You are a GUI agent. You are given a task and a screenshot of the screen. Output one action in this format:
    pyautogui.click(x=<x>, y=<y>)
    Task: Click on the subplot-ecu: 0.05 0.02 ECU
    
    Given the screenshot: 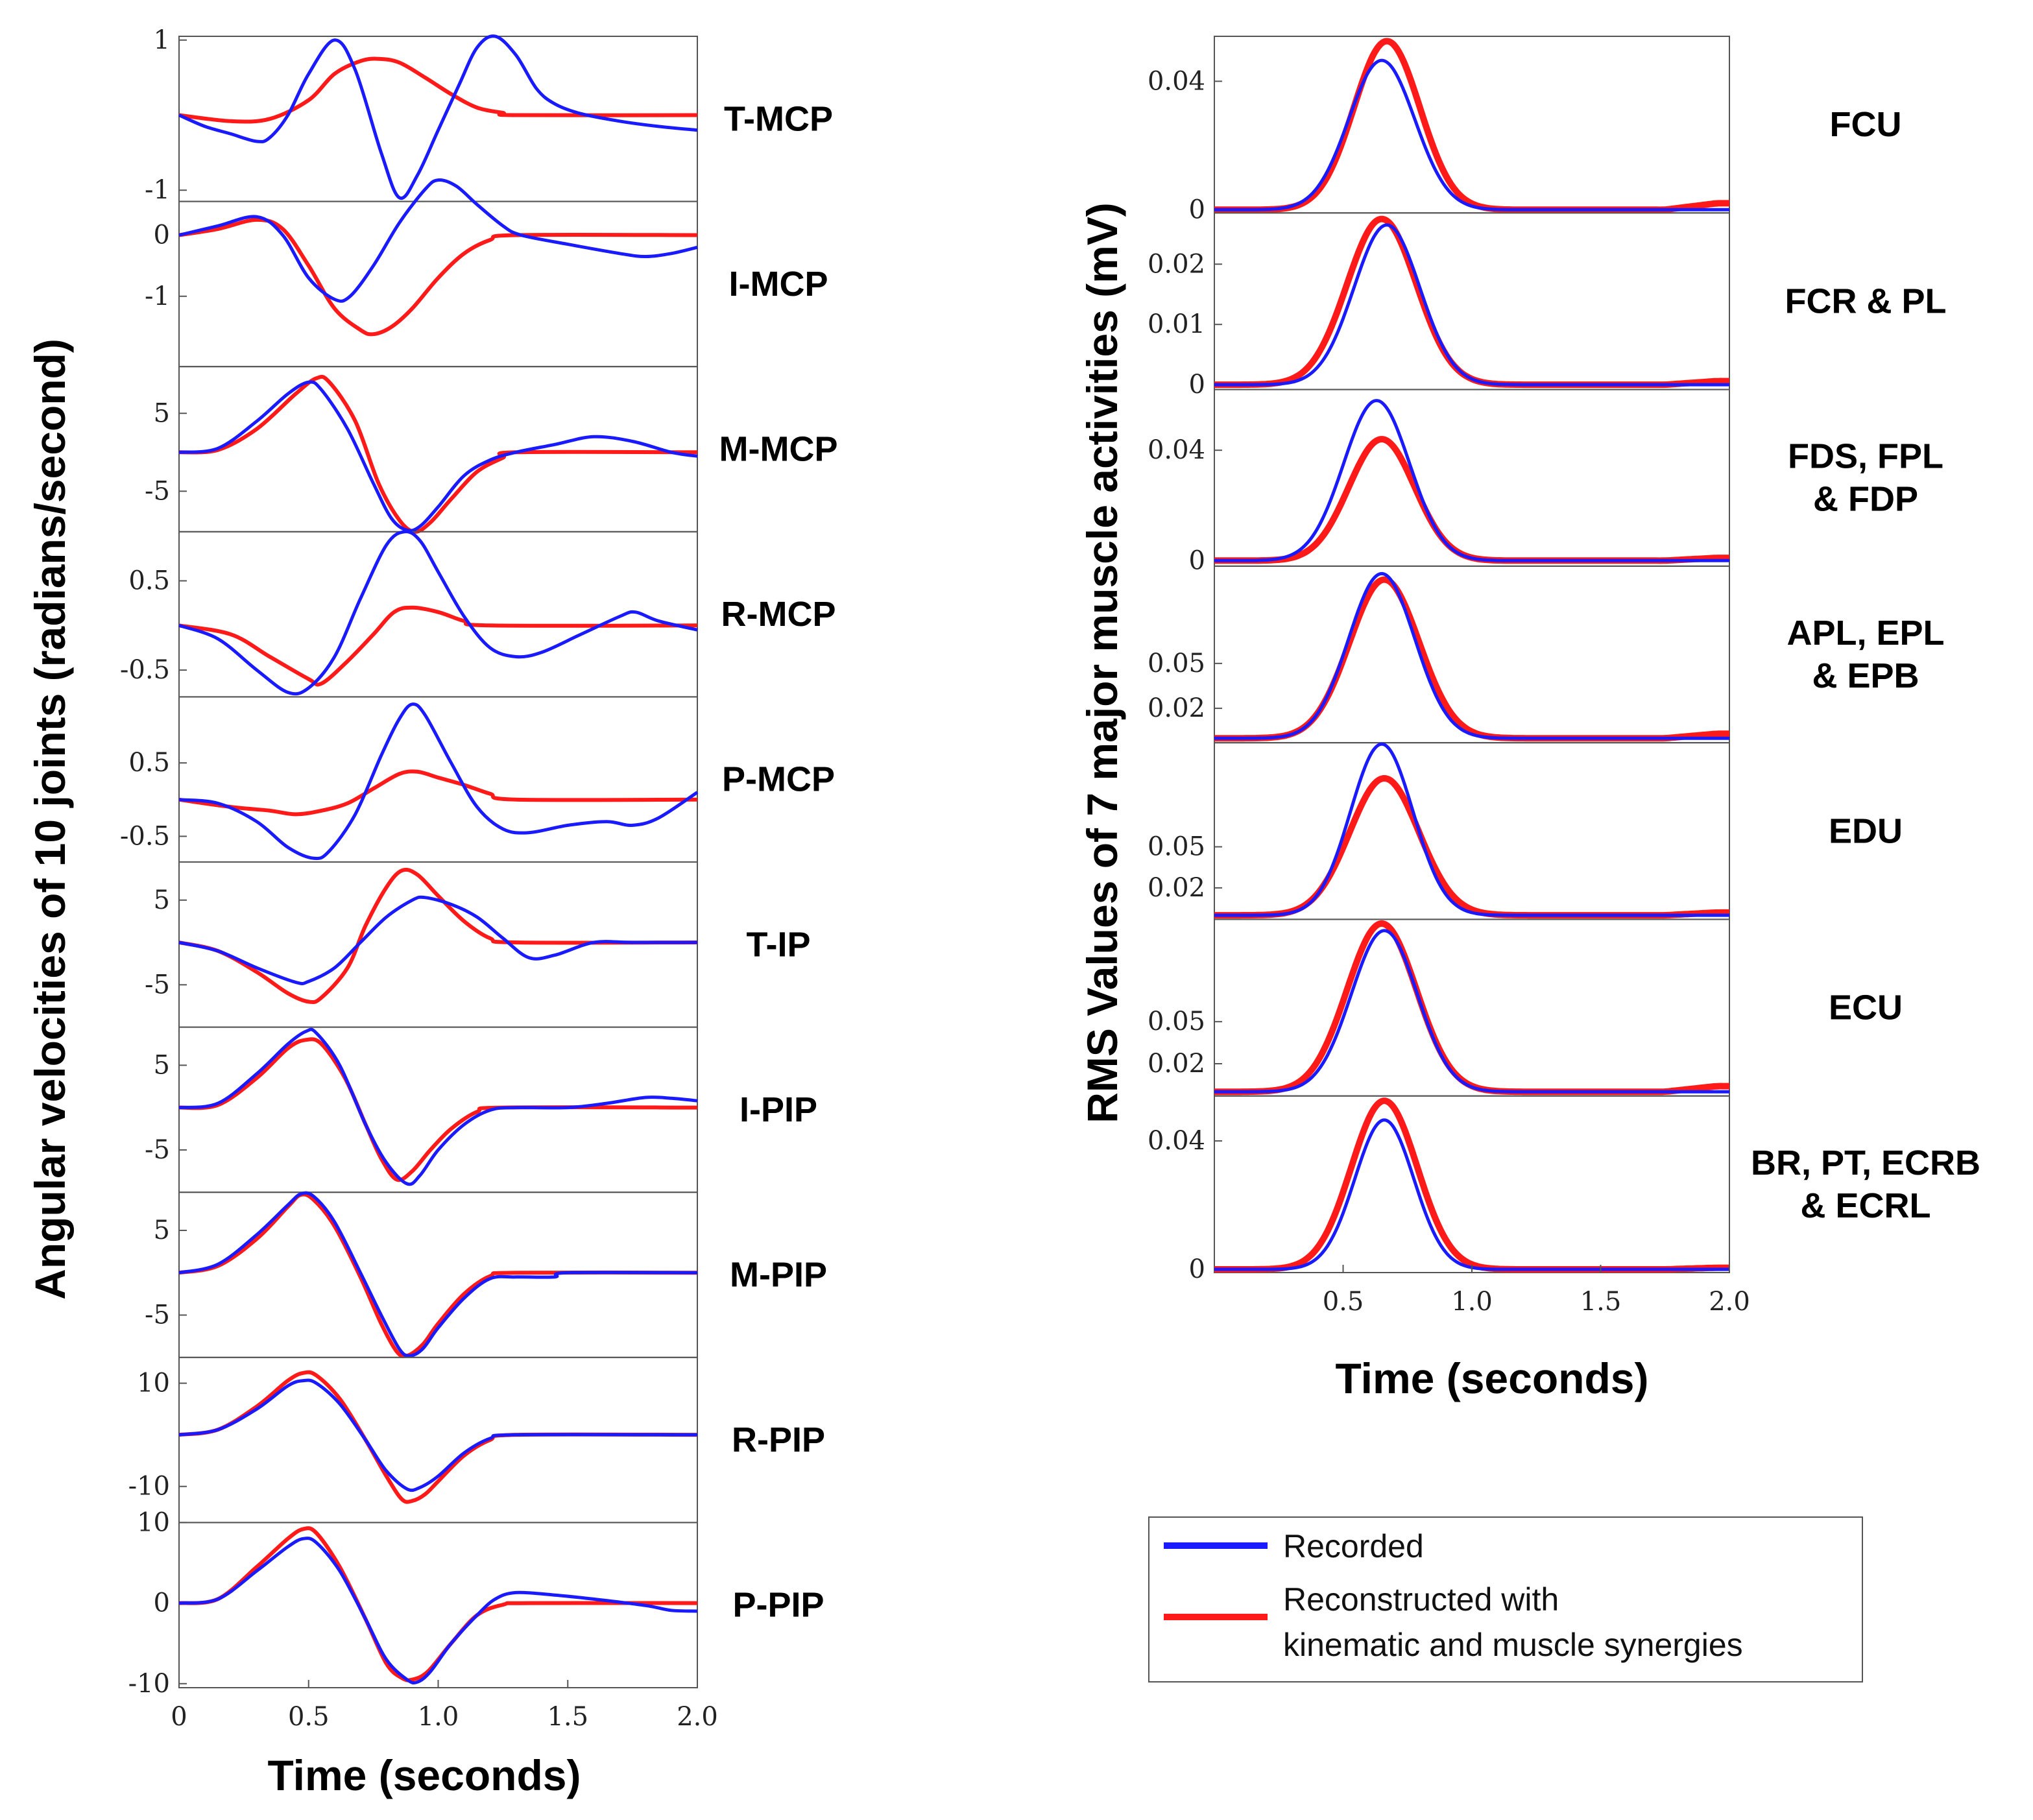 What is the action you would take?
    pyautogui.click(x=1525, y=1007)
    